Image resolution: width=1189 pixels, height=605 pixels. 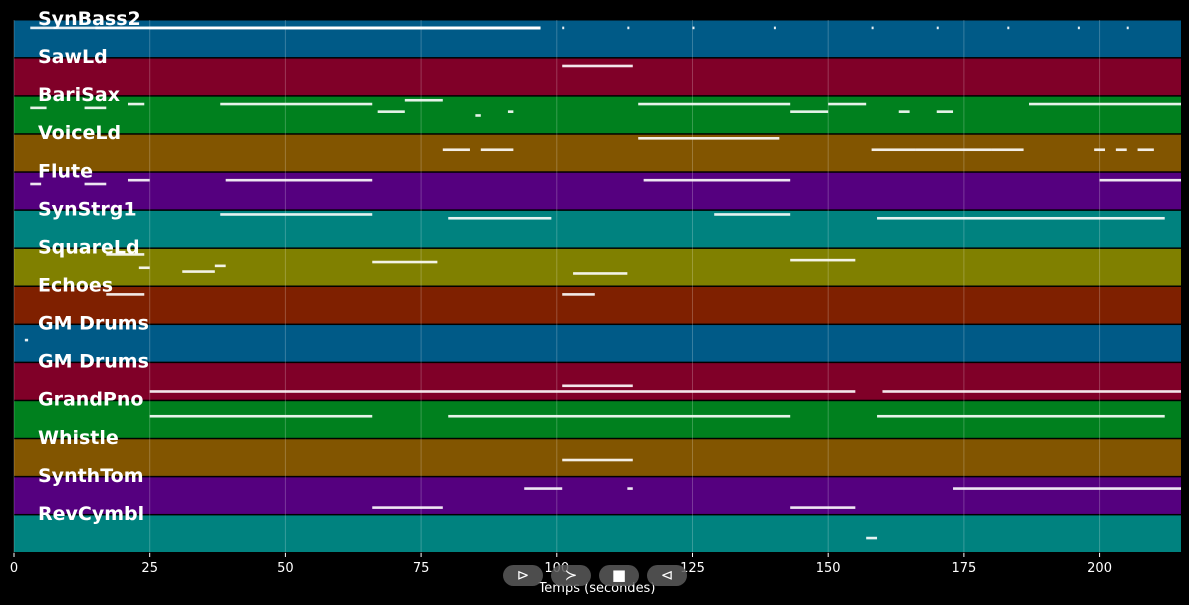 I want to click on track-label: Whistle, so click(x=78, y=438).